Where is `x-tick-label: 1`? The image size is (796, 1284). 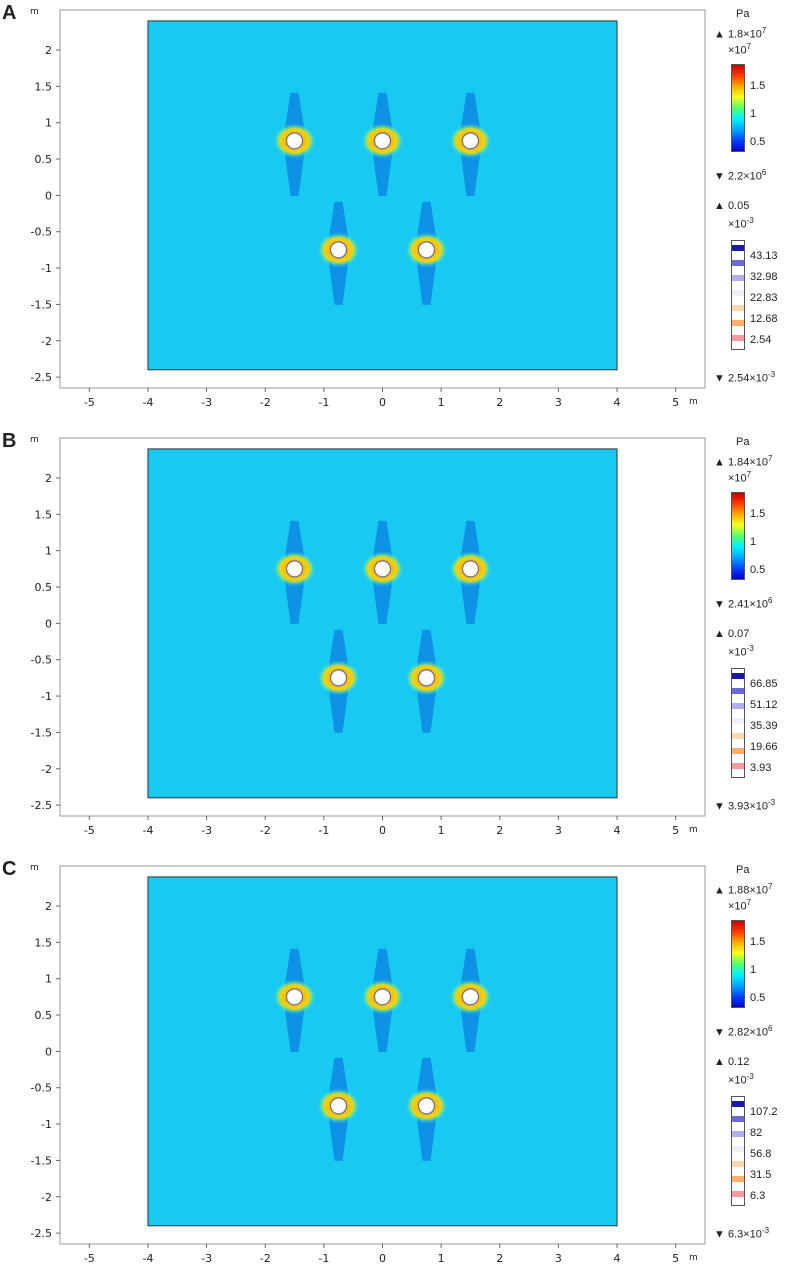
x-tick-label: 1 is located at coordinates (441, 830).